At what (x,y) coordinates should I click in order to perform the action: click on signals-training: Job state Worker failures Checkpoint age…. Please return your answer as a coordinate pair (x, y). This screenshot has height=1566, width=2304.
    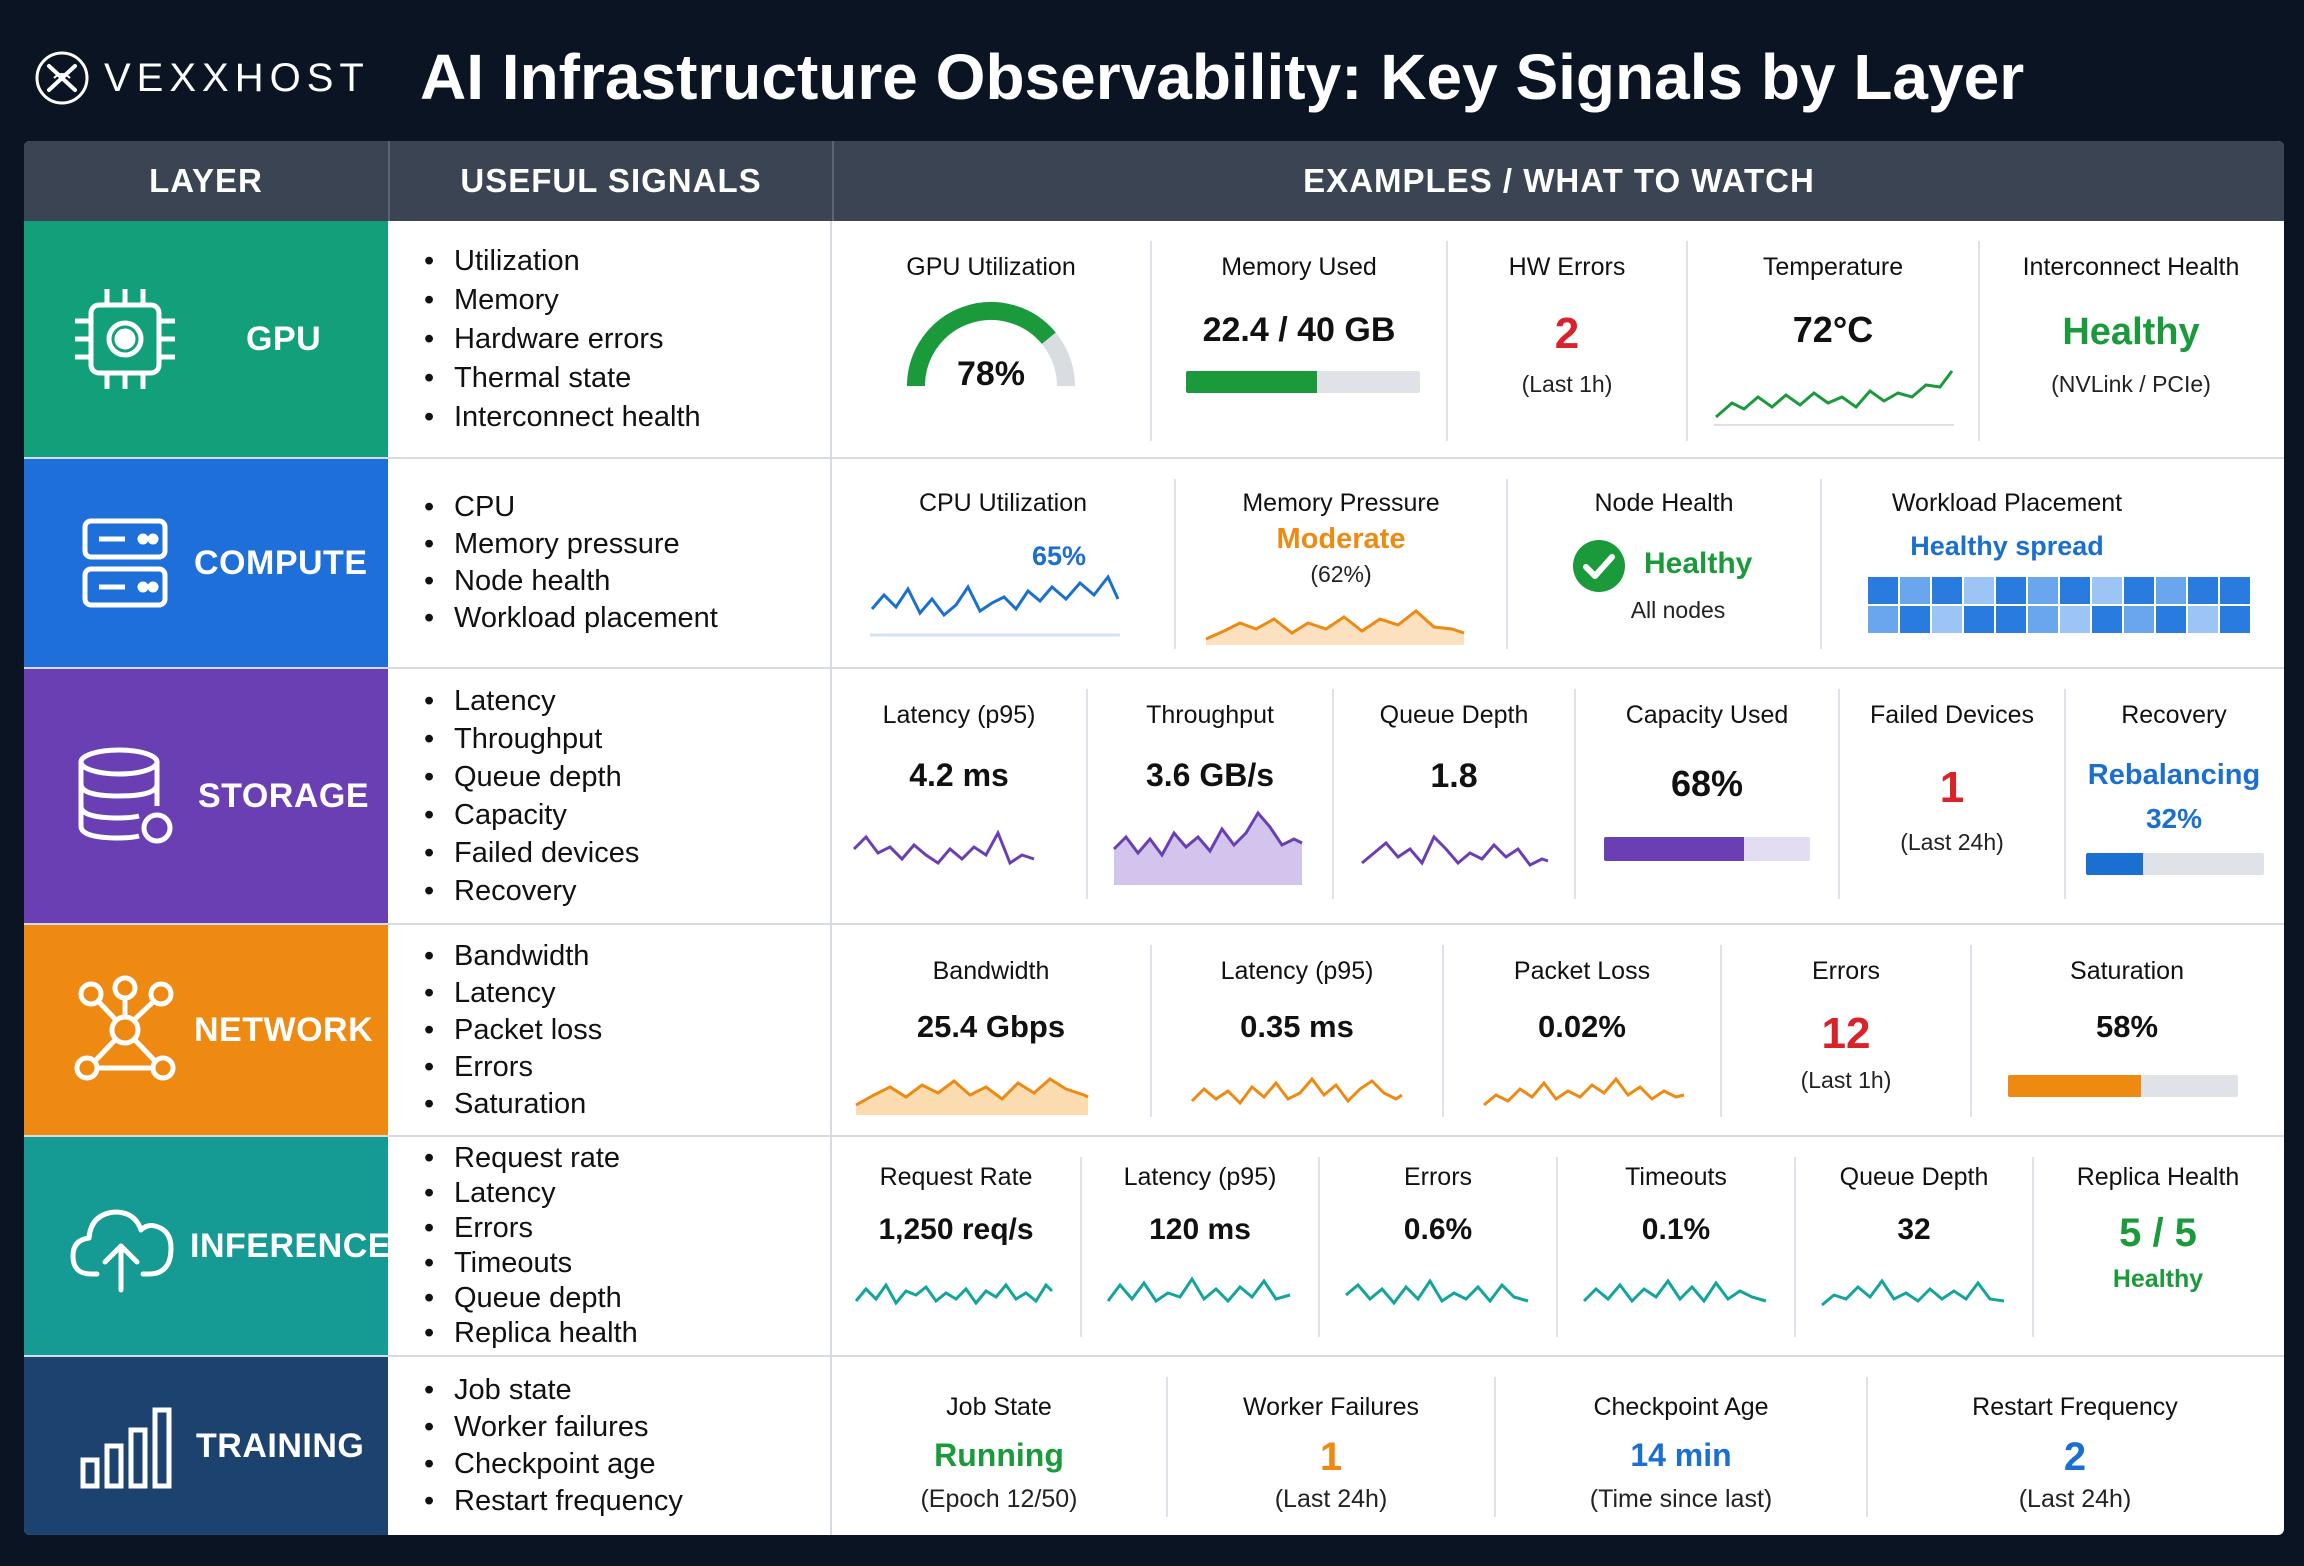
    Looking at the image, I should click on (610, 1446).